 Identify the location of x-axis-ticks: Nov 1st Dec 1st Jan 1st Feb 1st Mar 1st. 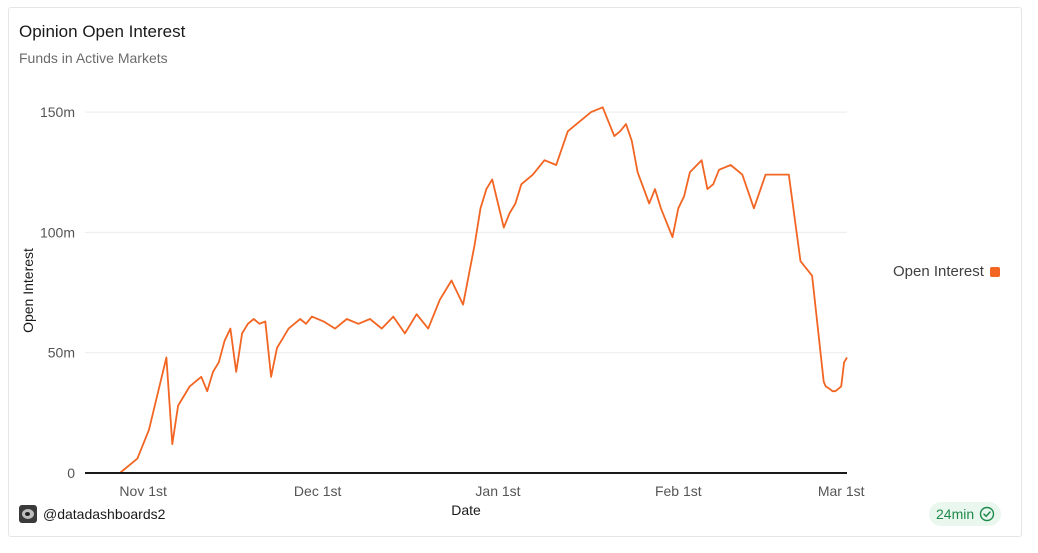
(491, 491).